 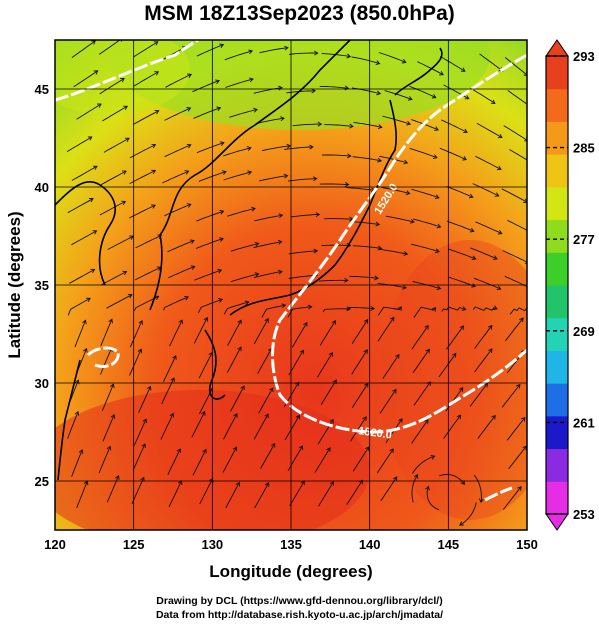 I want to click on colorbar-tick-label: 293, so click(x=584, y=56).